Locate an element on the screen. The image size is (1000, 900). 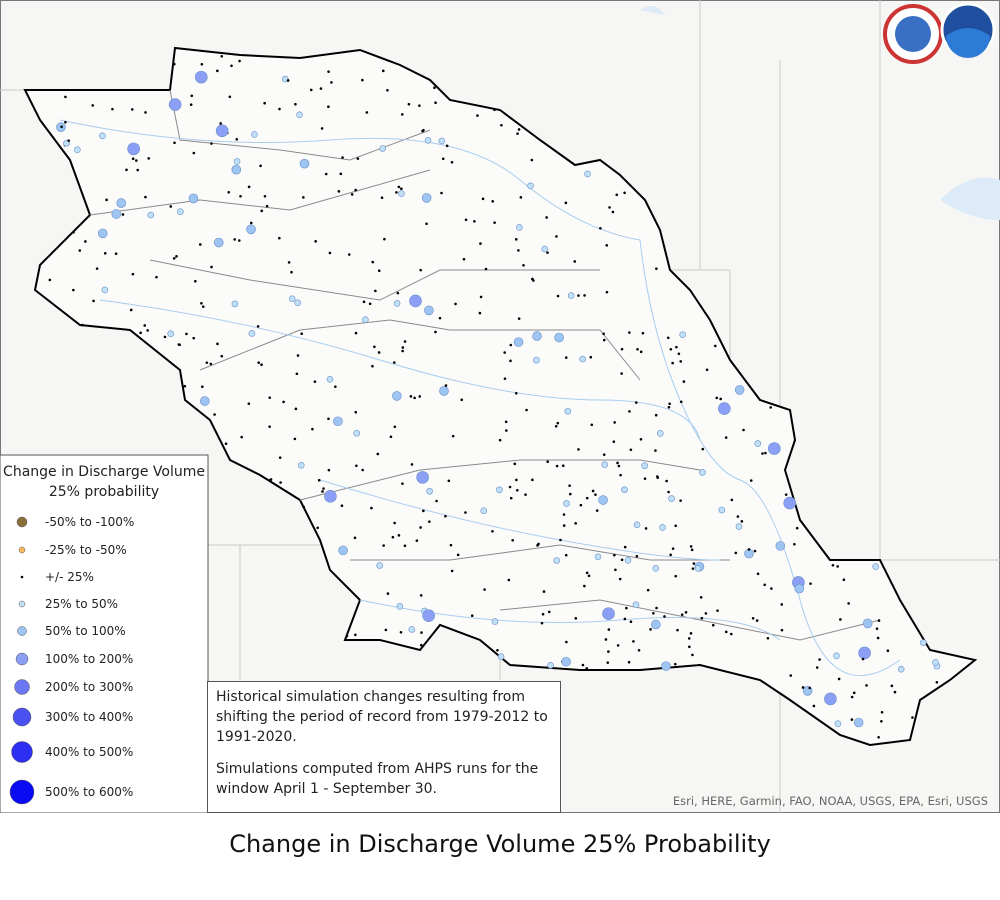
legend-label: +/- 25% is located at coordinates (69, 577).